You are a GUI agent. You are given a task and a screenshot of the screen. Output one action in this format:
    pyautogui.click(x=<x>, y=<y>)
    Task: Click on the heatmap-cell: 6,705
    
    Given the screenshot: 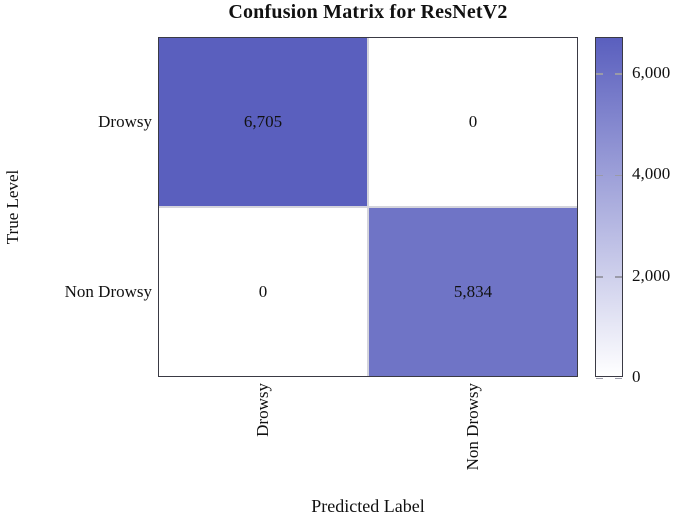 What is the action you would take?
    pyautogui.click(x=263, y=122)
    